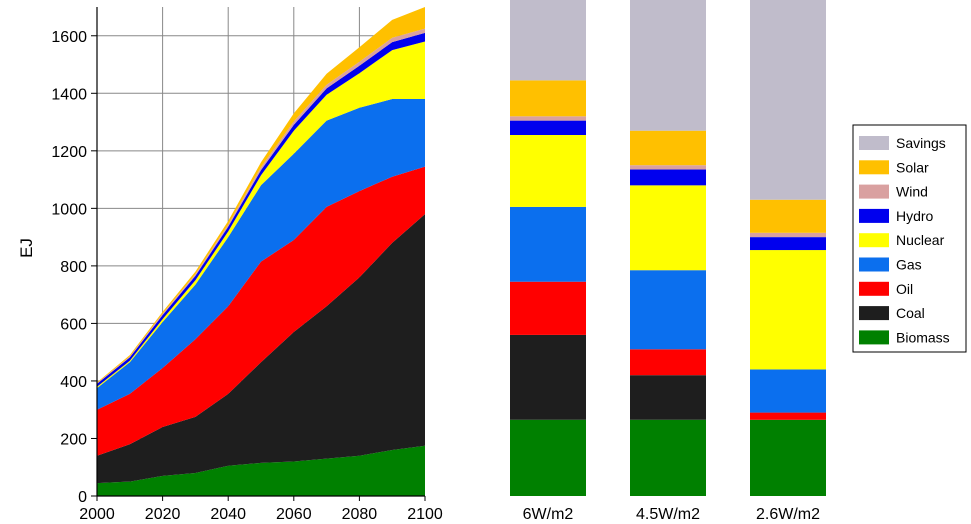 This screenshot has height=524, width=971. Describe the element at coordinates (912, 167) in the screenshot. I see `legend-label-solar: Solar` at that location.